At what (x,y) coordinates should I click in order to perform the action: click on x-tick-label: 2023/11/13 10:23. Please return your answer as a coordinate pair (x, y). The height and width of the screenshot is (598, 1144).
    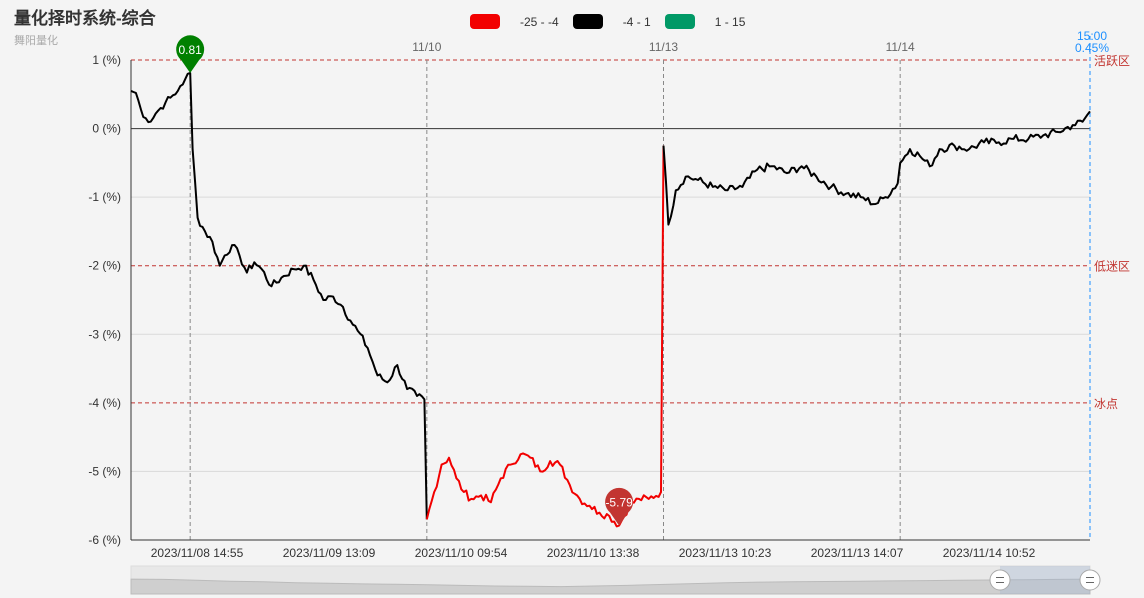
    Looking at the image, I should click on (725, 553).